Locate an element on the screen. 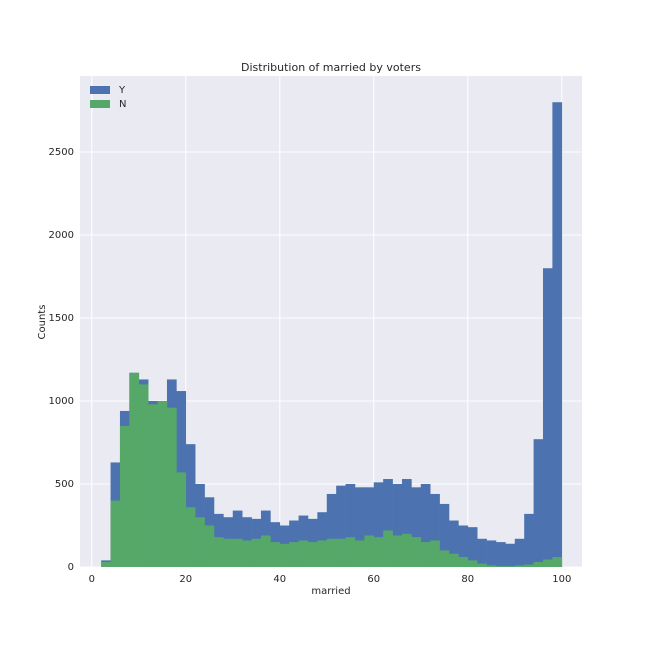  chart-title: Distribution of married by voters is located at coordinates (331, 67).